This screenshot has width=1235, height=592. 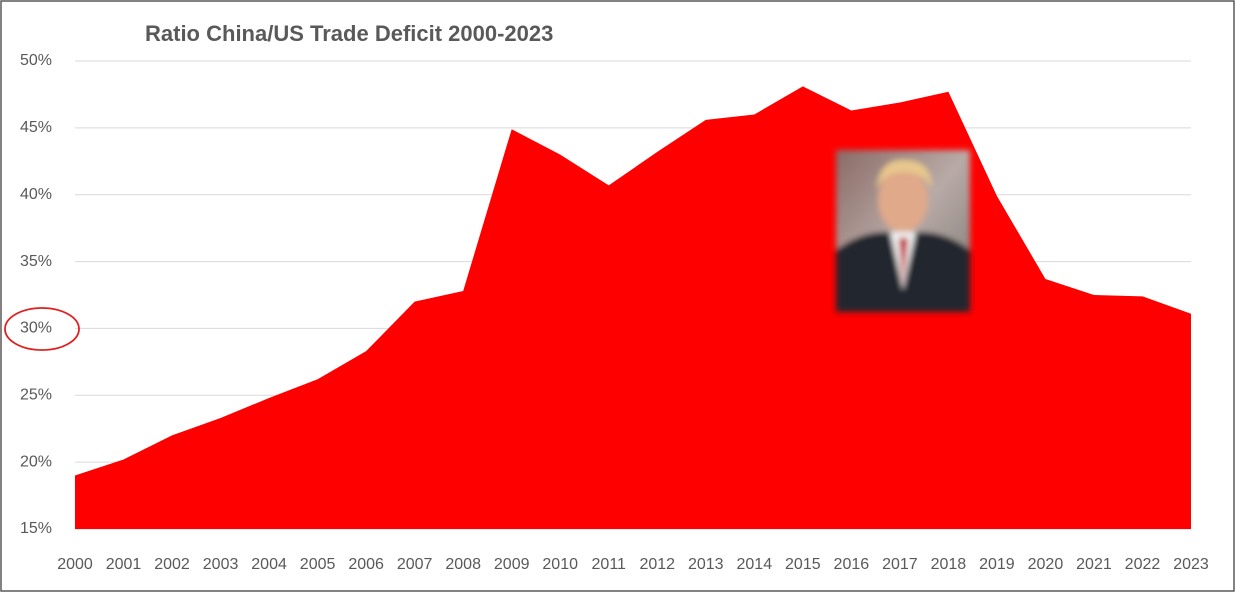 I want to click on x-tick-label: 2020, so click(x=1046, y=564).